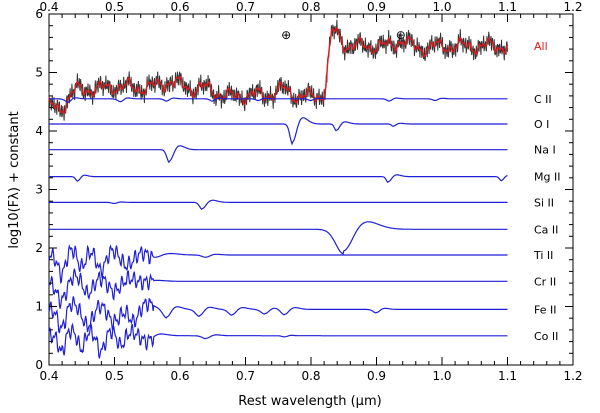  I want to click on x-tick-label-top: 1.1, so click(507, 7).